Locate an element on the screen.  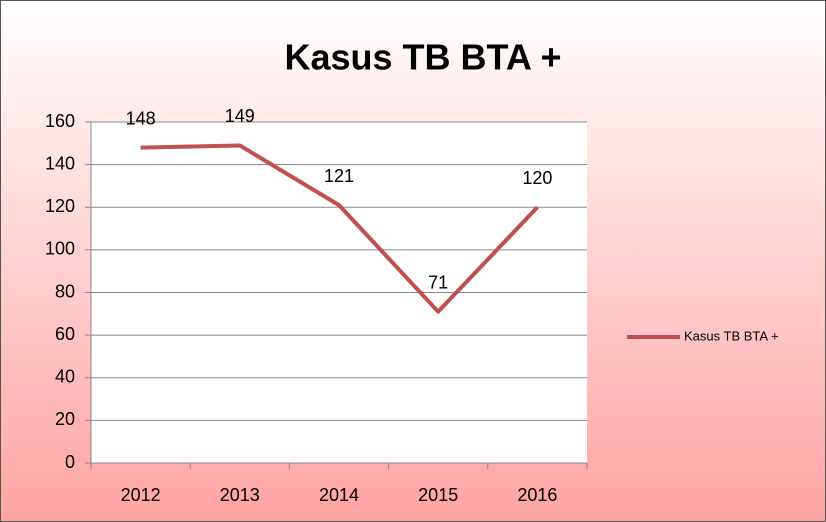
chart-title: Kasus TB BTA + is located at coordinates (422, 57).